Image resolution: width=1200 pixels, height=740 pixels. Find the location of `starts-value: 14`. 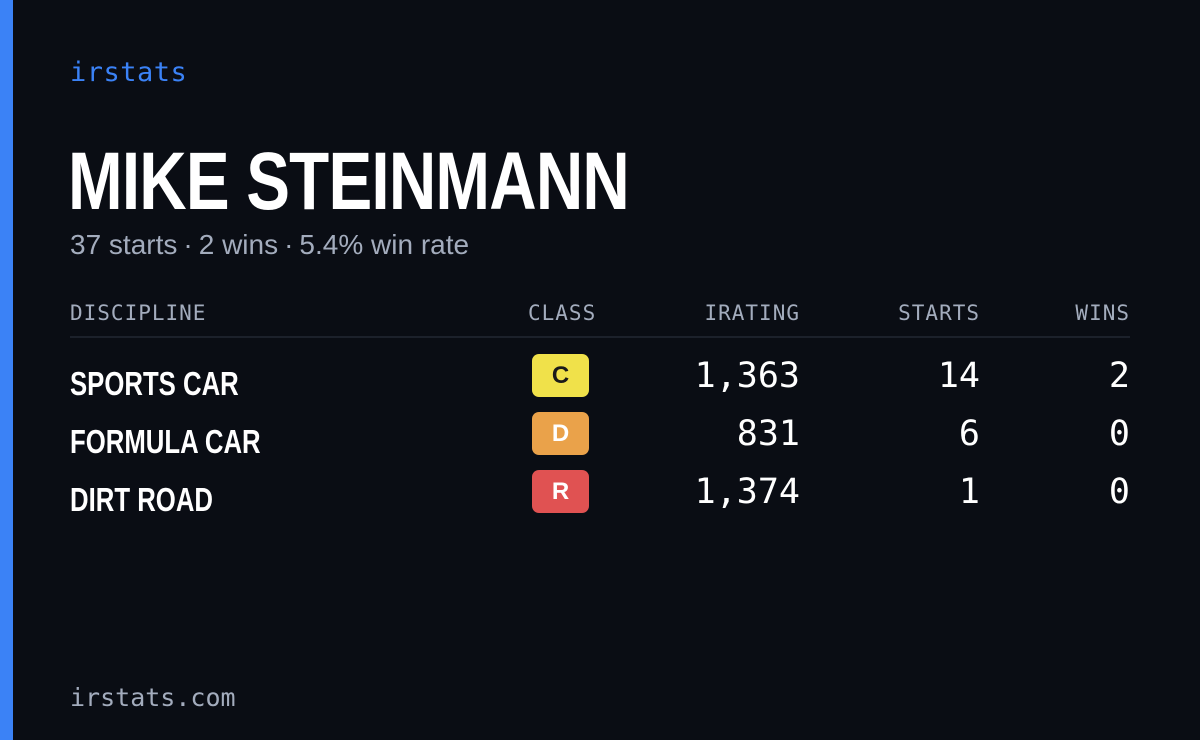

starts-value: 14 is located at coordinates (958, 376).